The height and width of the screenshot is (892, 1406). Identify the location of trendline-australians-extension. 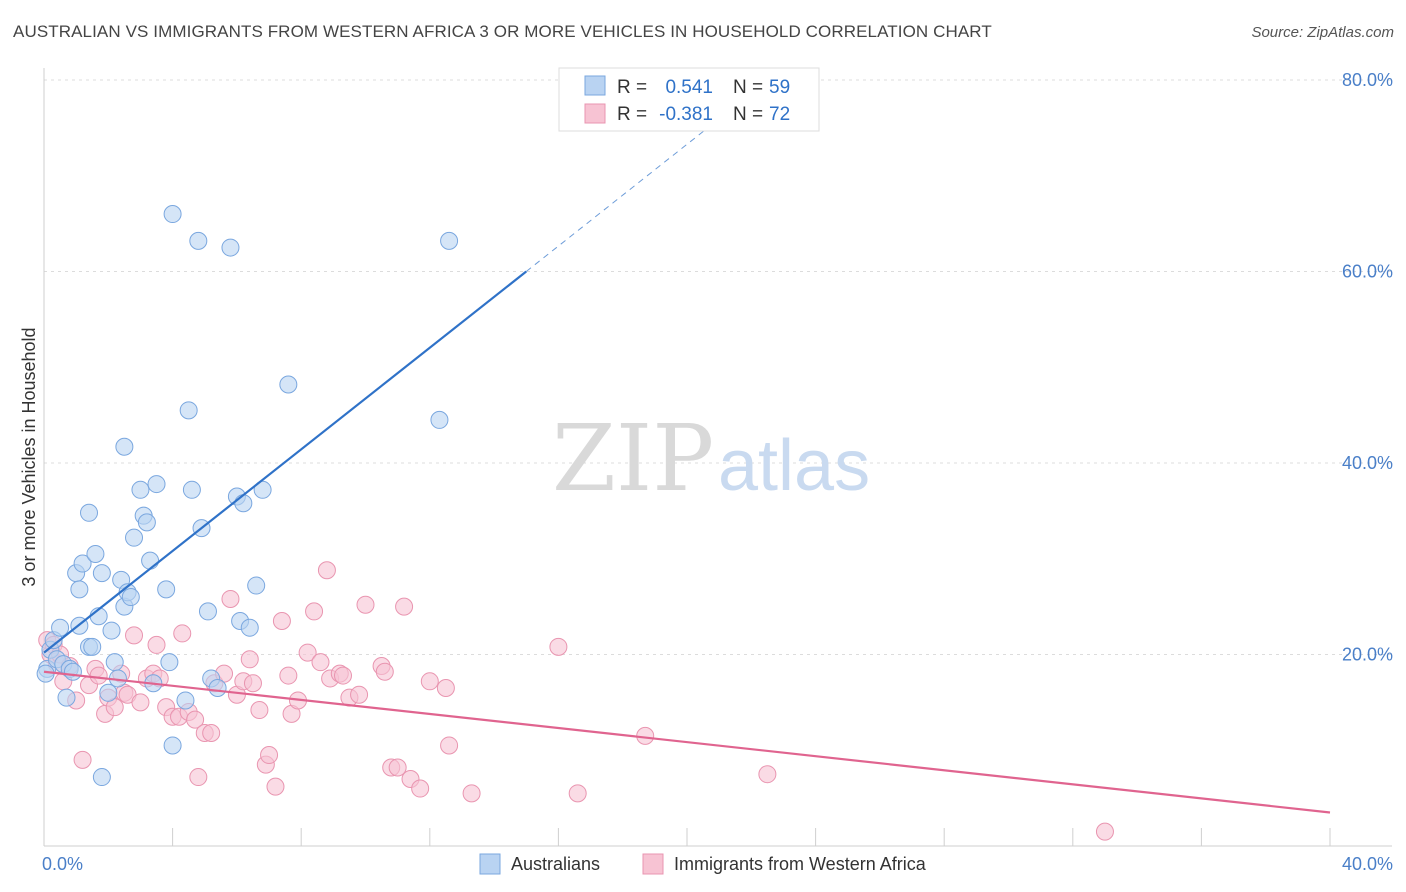
(638, 182).